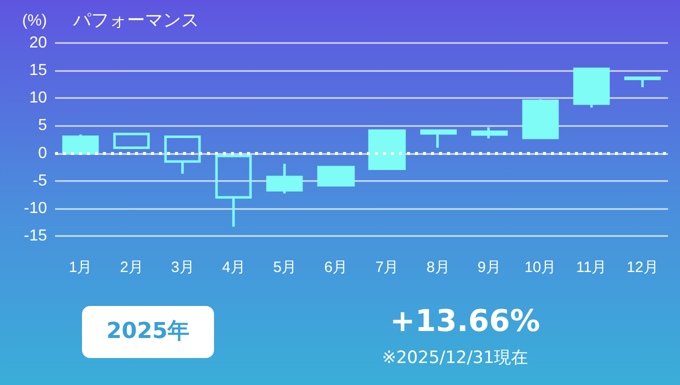  Describe the element at coordinates (438, 267) in the screenshot. I see `x-tick-label: 8月` at that location.